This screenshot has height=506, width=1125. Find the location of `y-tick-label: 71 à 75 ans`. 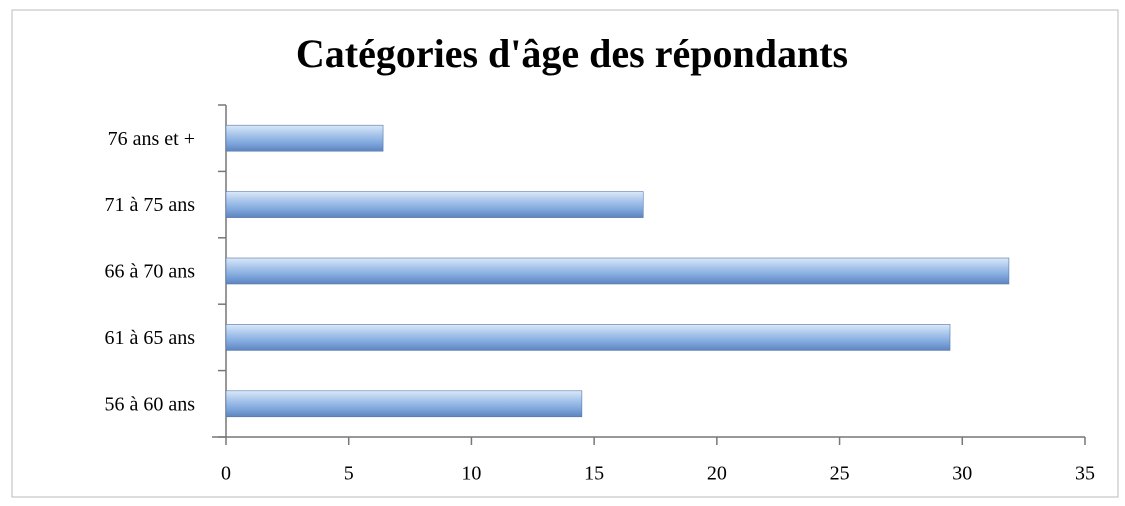

y-tick-label: 71 à 75 ans is located at coordinates (149, 205).